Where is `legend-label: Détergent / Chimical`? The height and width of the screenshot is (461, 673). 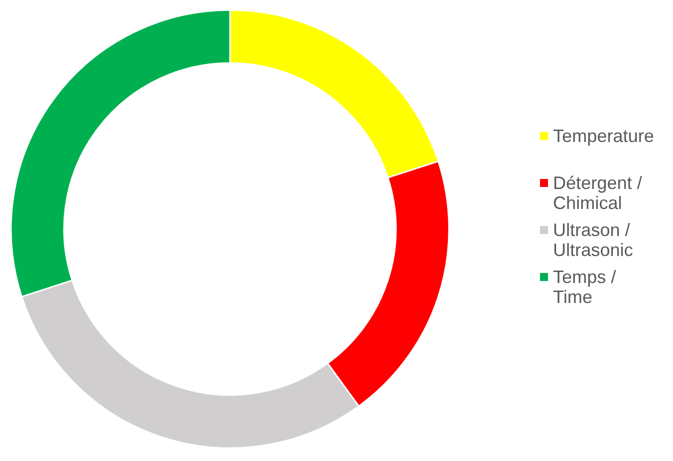
legend-label: Détergent / Chimical is located at coordinates (597, 192).